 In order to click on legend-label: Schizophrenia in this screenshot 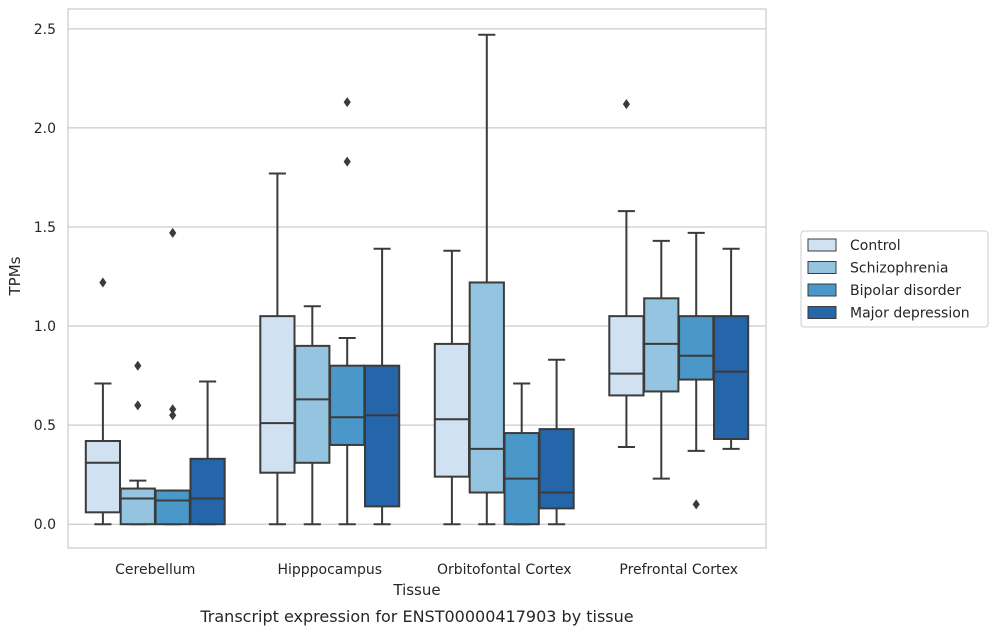, I will do `click(899, 269)`.